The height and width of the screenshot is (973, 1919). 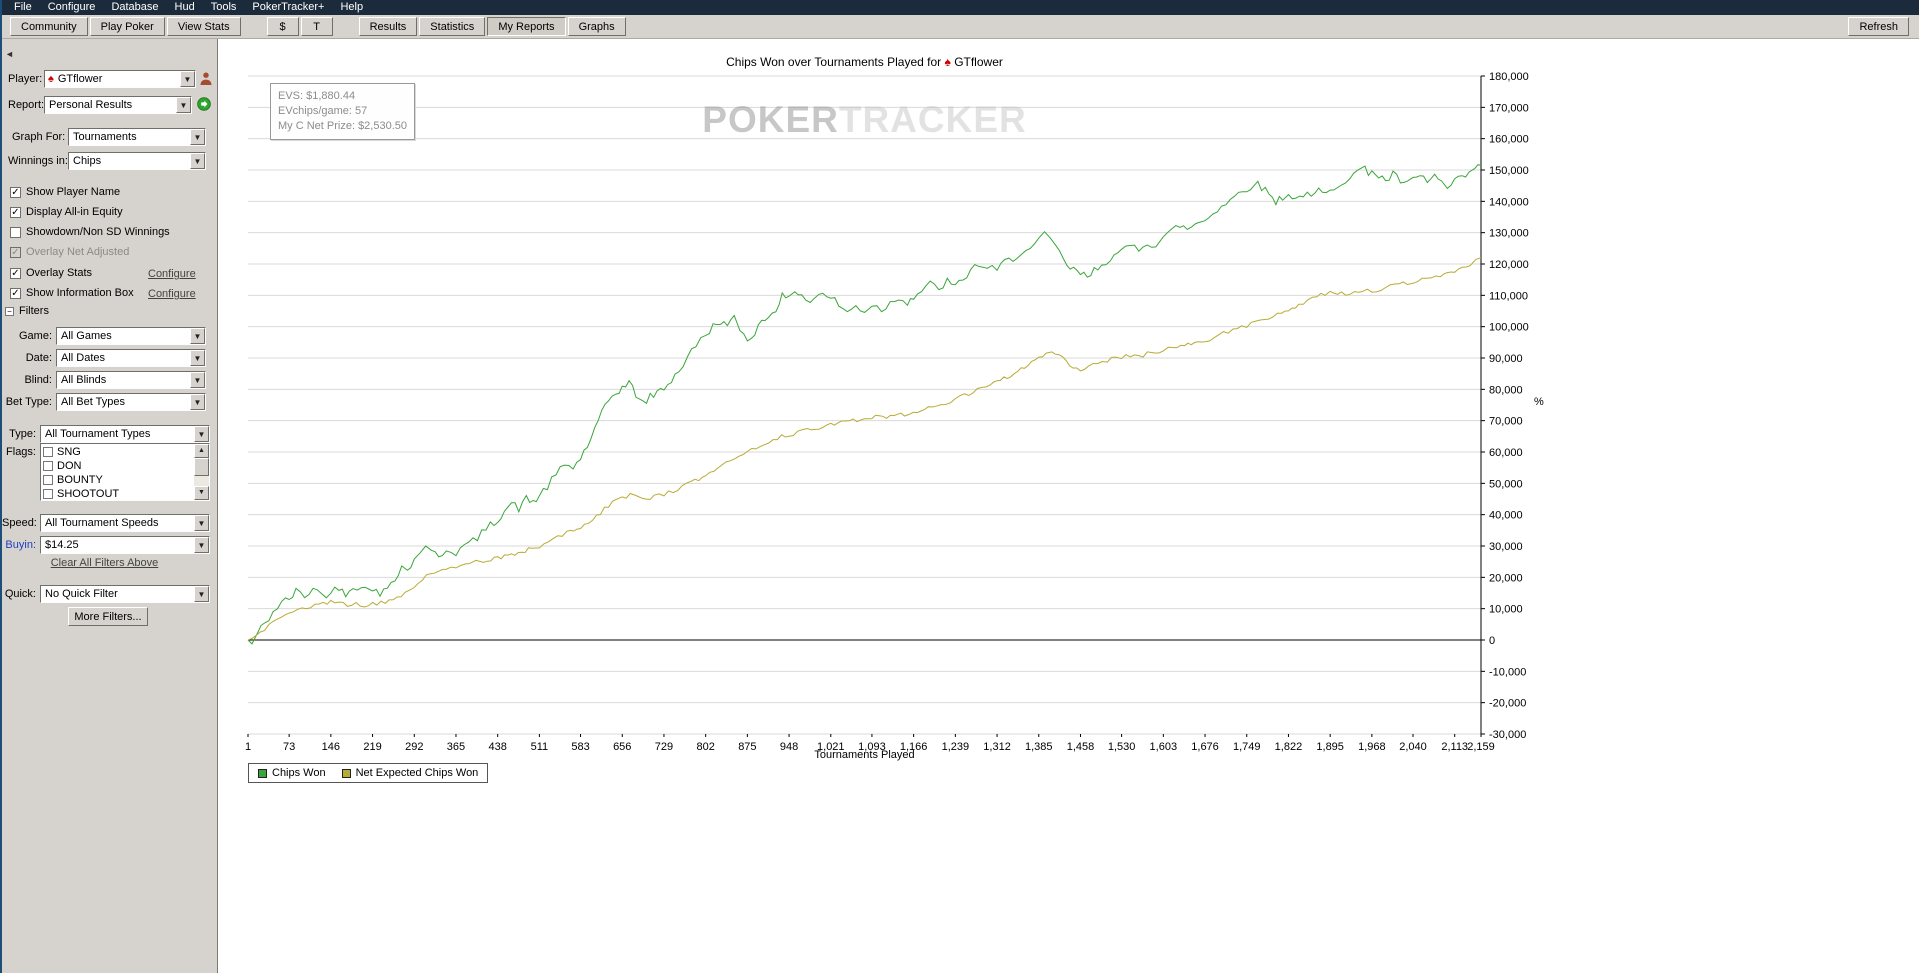 What do you see at coordinates (596, 26) in the screenshot?
I see `tab-graphs: Graphs` at bounding box center [596, 26].